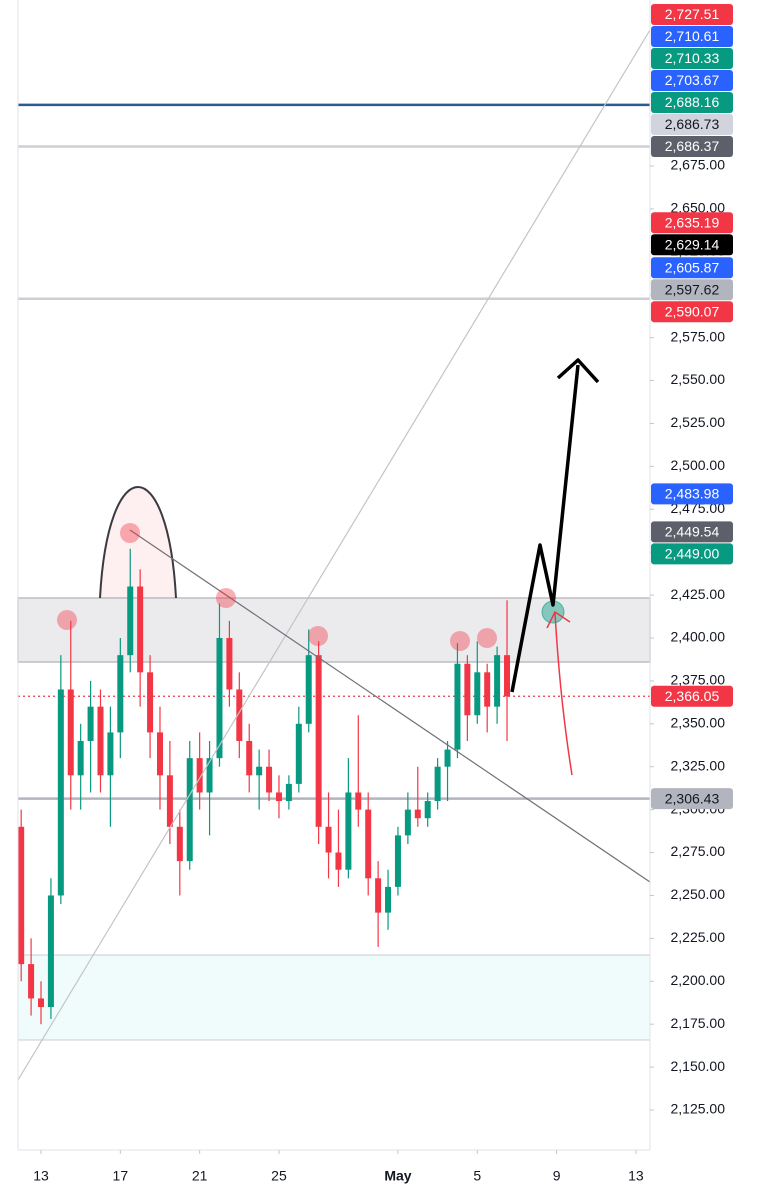  Describe the element at coordinates (698, 379) in the screenshot. I see `y-tick-label: 2,550.00` at that location.